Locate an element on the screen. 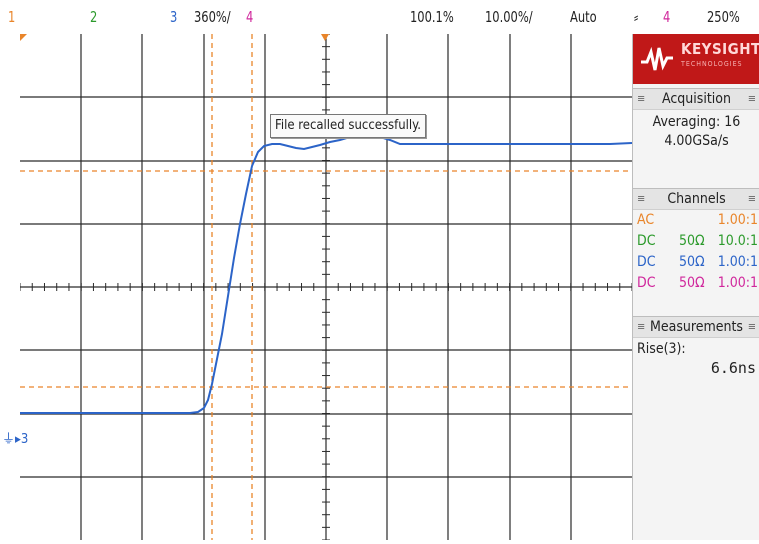 The image size is (759, 544). acquisition-header: ≡ Acquisition ≡ is located at coordinates (696, 99).